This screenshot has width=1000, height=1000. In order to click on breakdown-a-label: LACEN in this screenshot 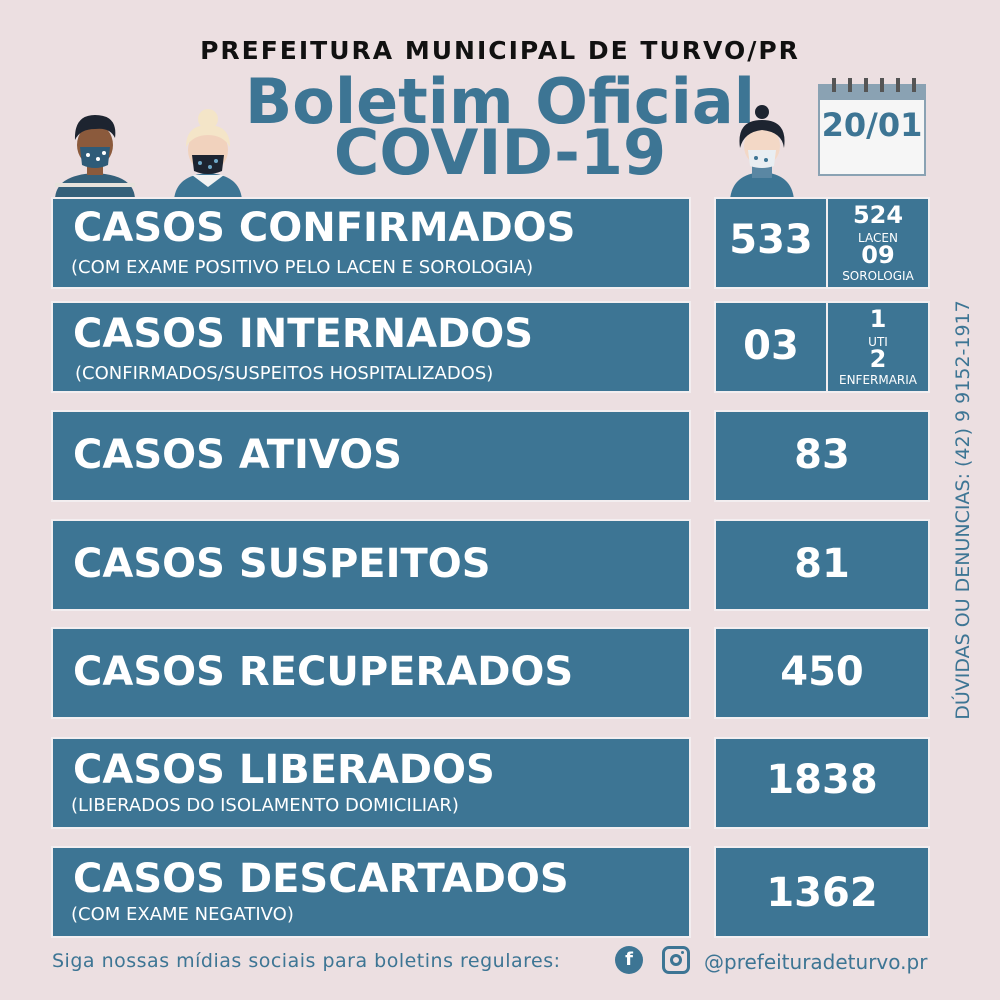, I will do `click(878, 238)`.